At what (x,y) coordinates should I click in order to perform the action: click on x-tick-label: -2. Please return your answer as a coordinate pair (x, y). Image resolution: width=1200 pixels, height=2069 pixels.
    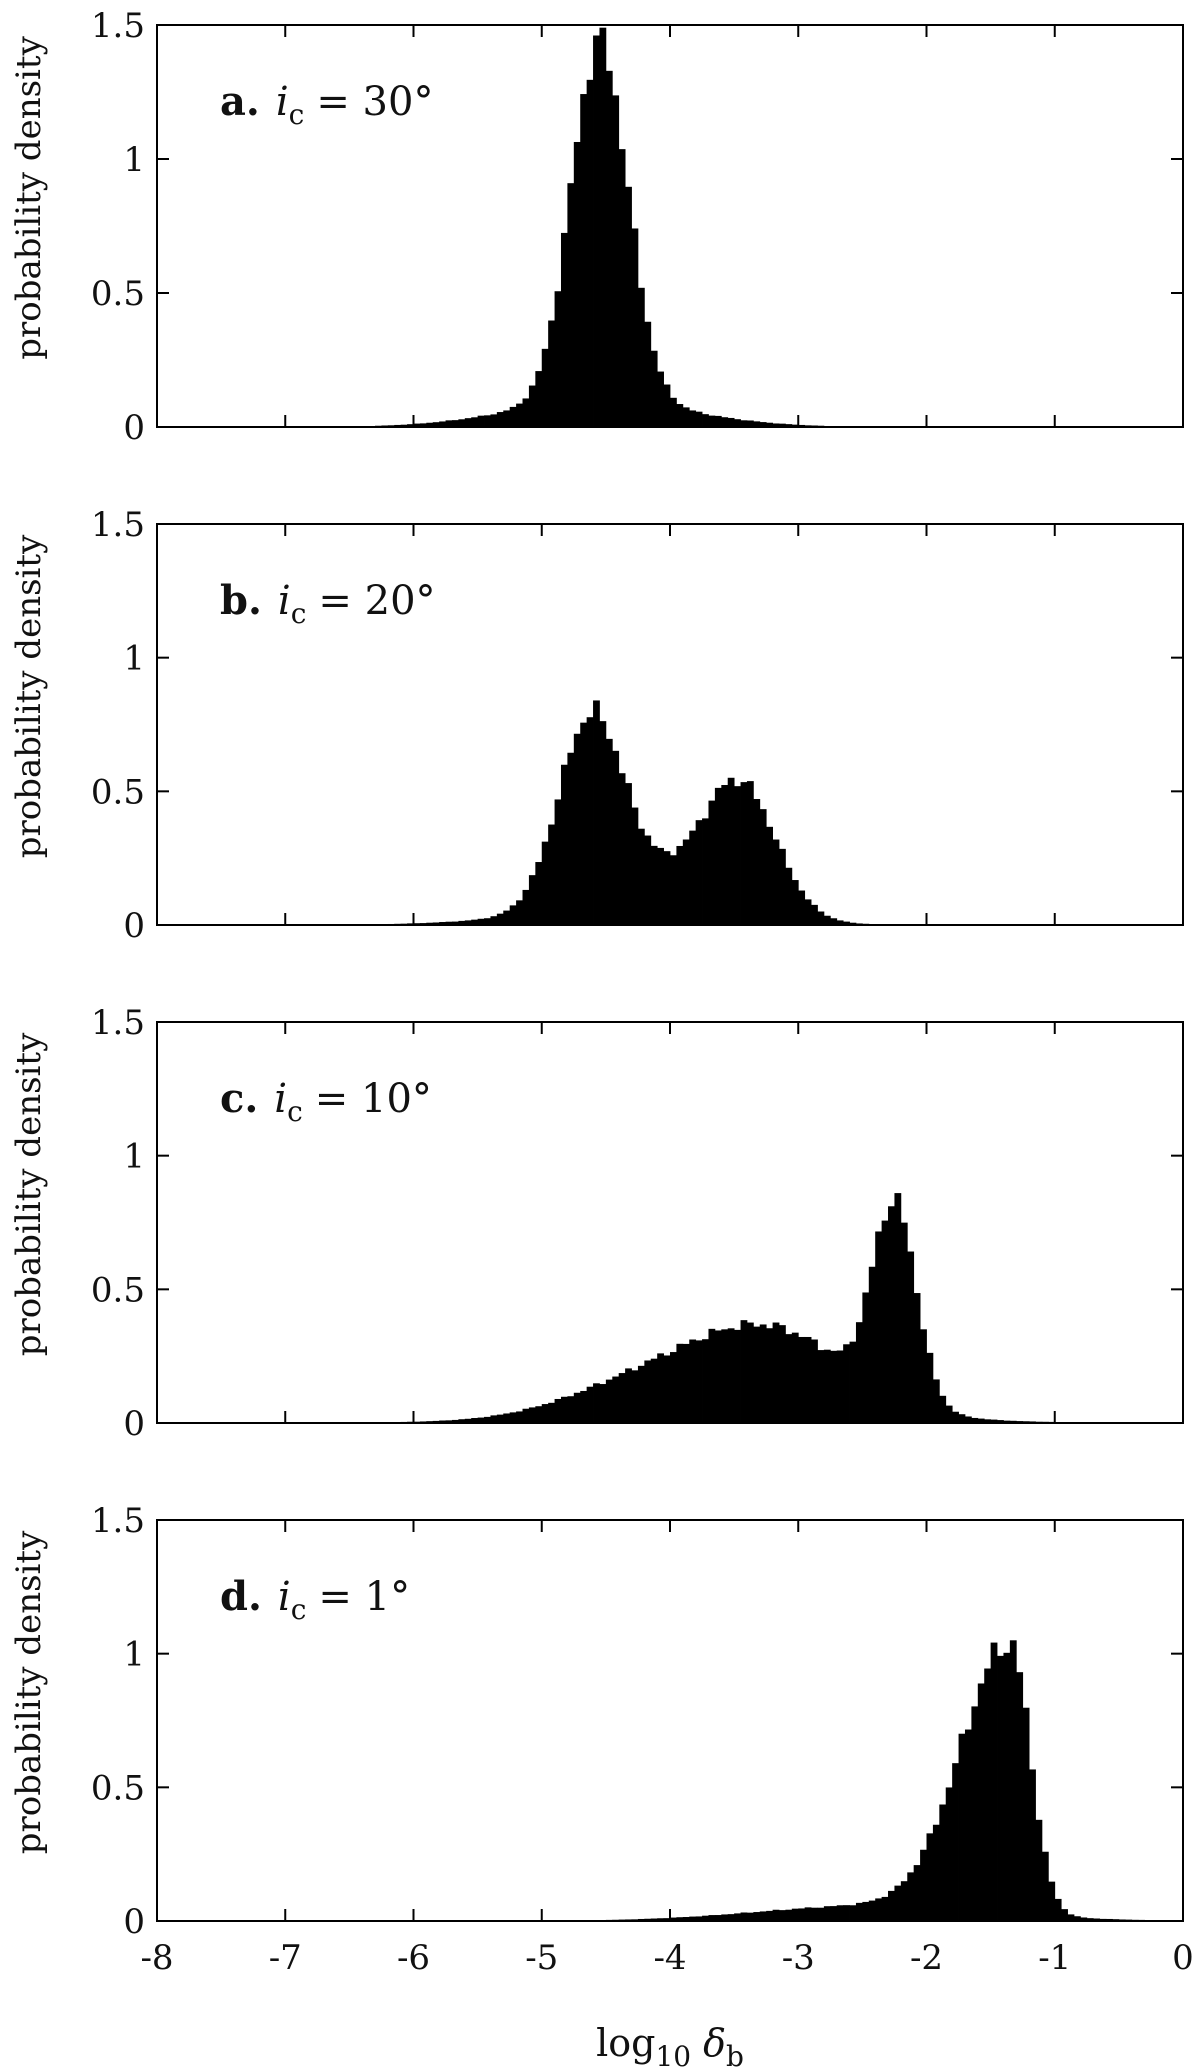
    Looking at the image, I should click on (926, 1958).